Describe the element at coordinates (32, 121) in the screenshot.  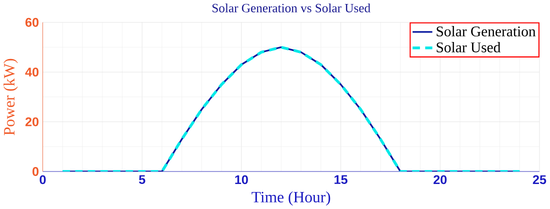
I see `y-tick-label: 20` at that location.